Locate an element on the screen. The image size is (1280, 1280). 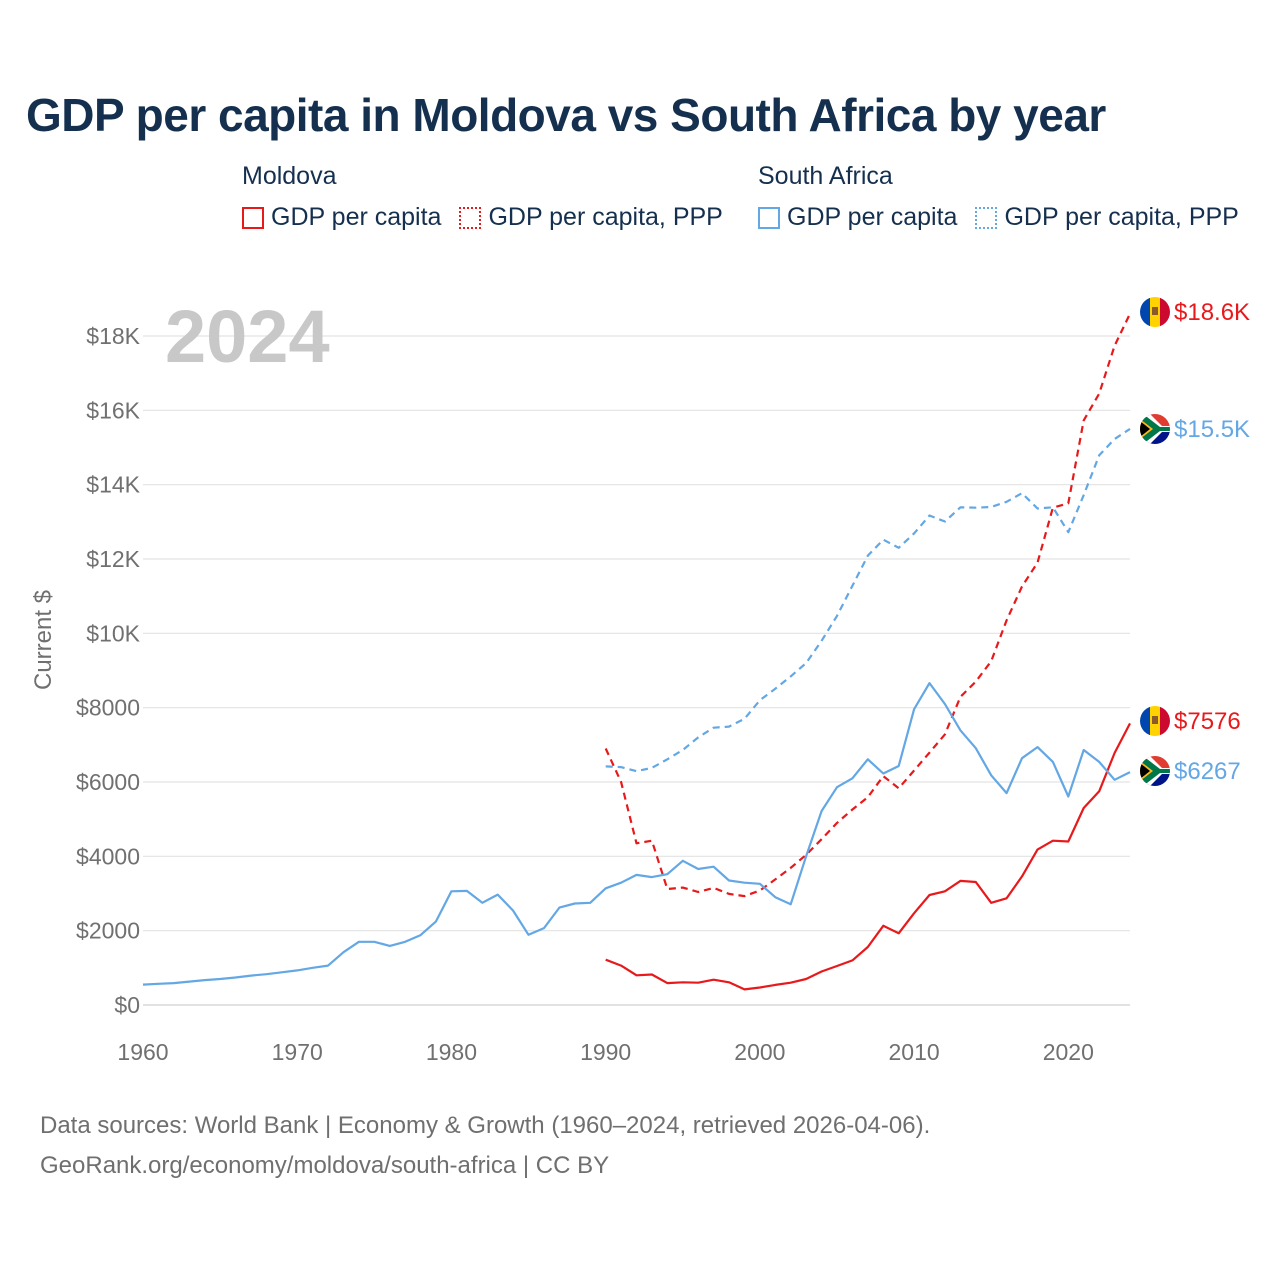
legend-country-south-africa: South Africa is located at coordinates (825, 176).